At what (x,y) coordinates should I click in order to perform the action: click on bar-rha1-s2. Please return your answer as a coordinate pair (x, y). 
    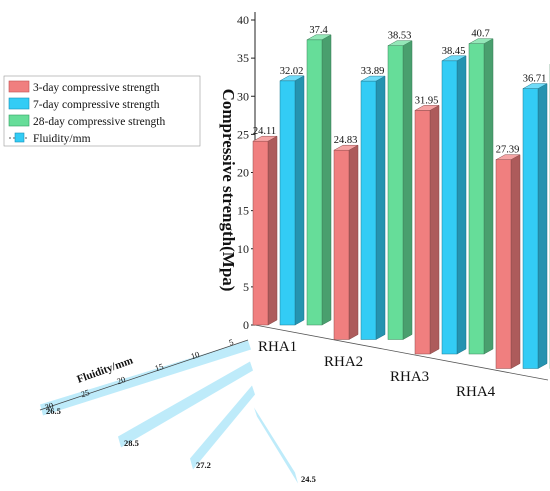
    Looking at the image, I should click on (319, 180).